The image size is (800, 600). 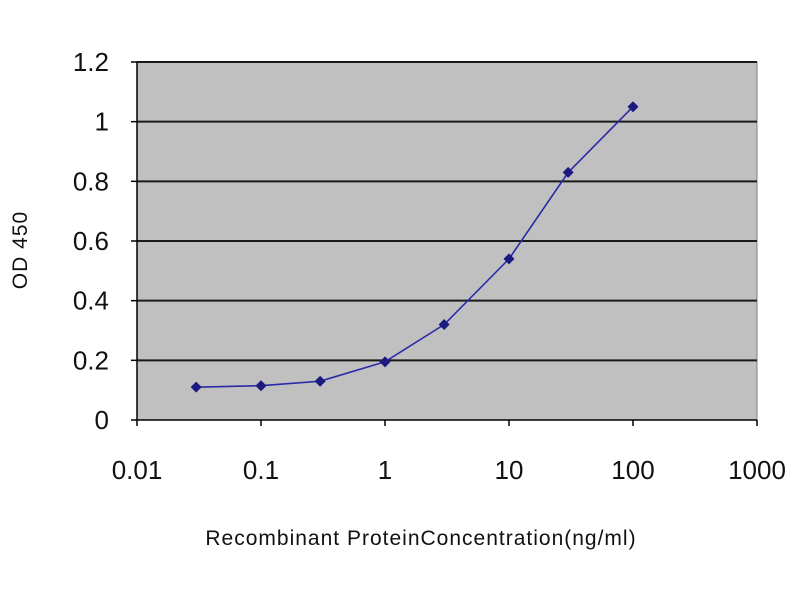 I want to click on y-axis, so click(x=134, y=241).